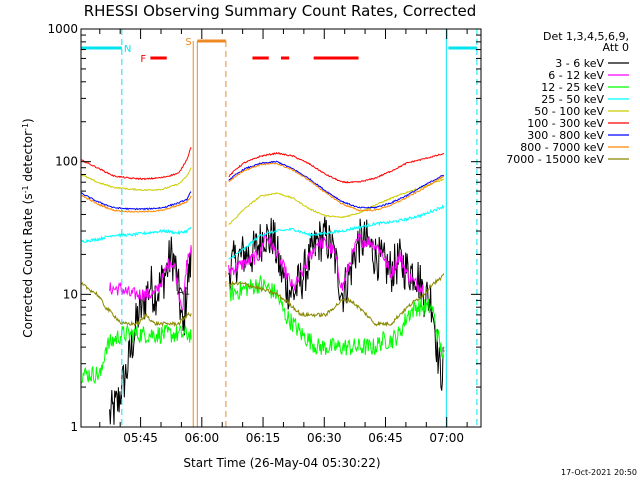 The image size is (640, 480). I want to click on legend-label-1: 6 - 12 keV, so click(576, 75).